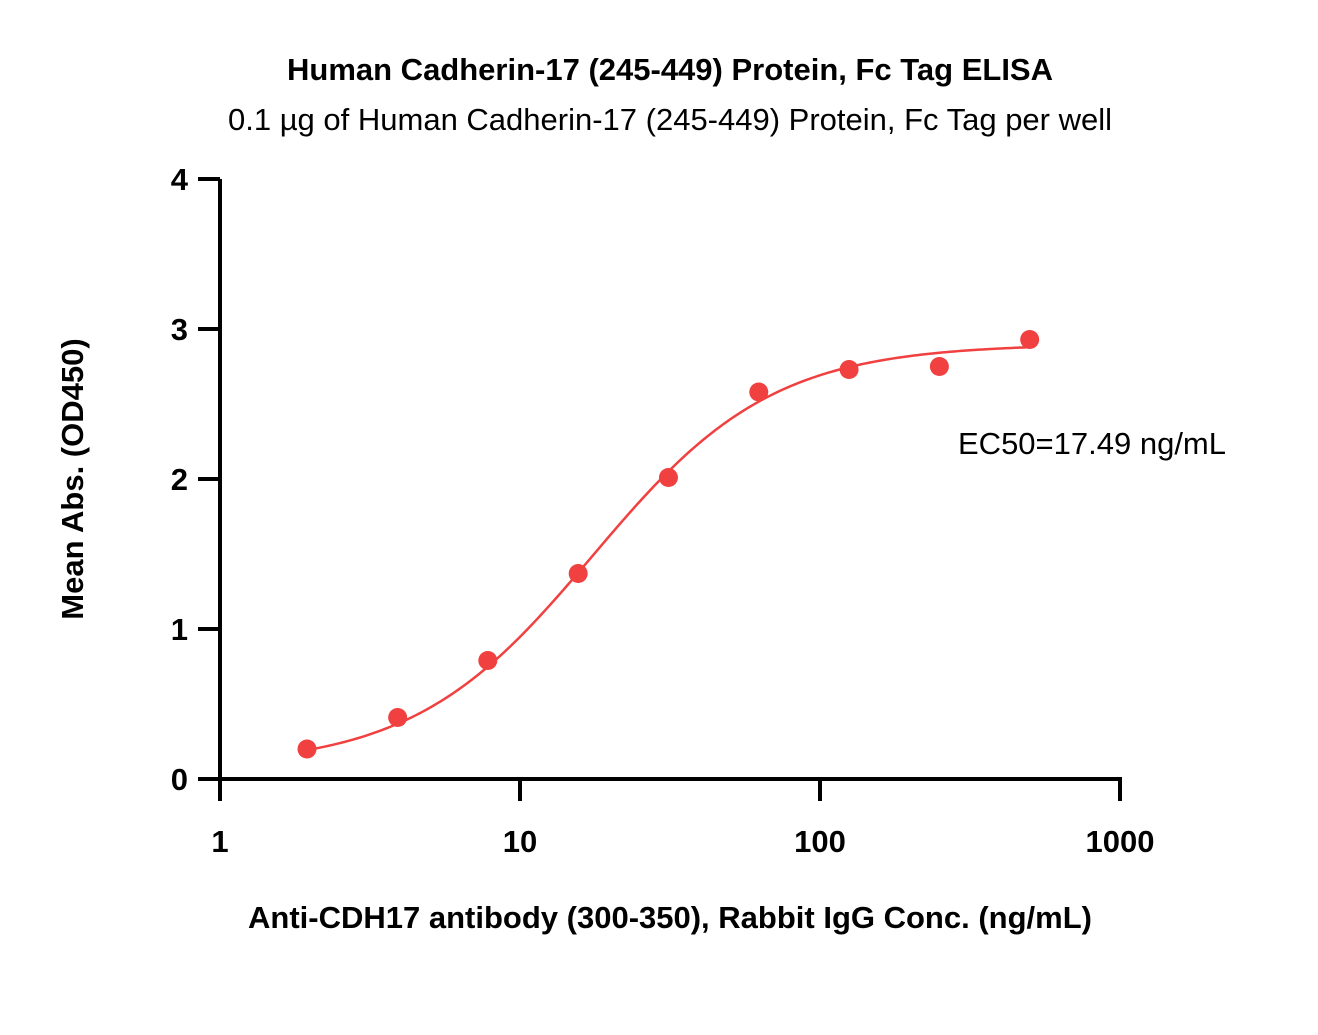 The height and width of the screenshot is (1035, 1318). What do you see at coordinates (520, 841) in the screenshot?
I see `x-tick-label: 10` at bounding box center [520, 841].